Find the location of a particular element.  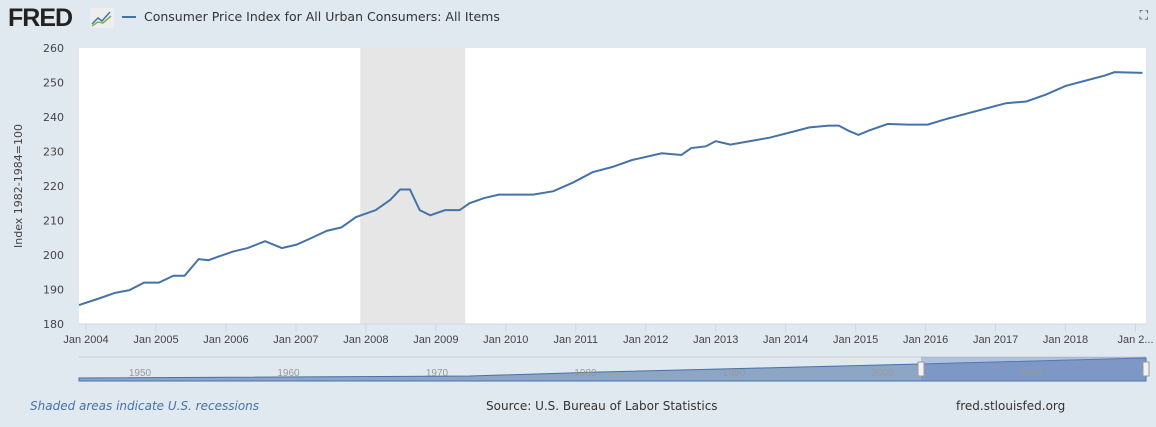

recession-note: Shaded areas indicate U.S. recessions is located at coordinates (145, 406).